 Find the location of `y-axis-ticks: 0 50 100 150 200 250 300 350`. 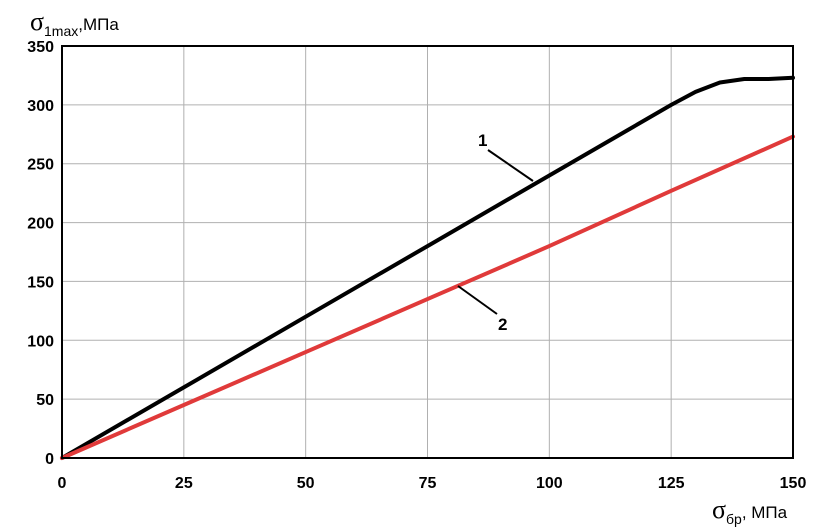

y-axis-ticks: 0 50 100 150 200 250 300 350 is located at coordinates (40, 253).